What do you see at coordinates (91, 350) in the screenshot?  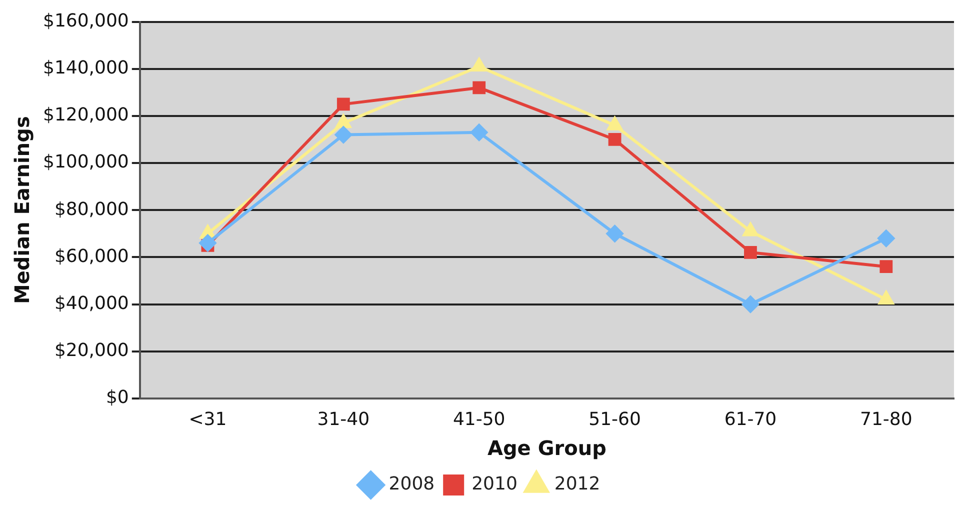 I see `y-tick-label: $20,000` at bounding box center [91, 350].